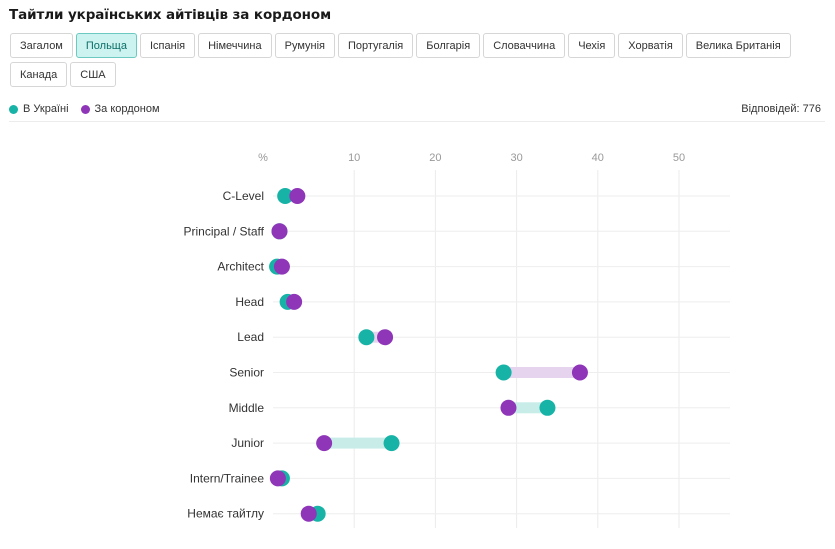 The image size is (835, 549). I want to click on x-tick-label-20: 20, so click(435, 158).